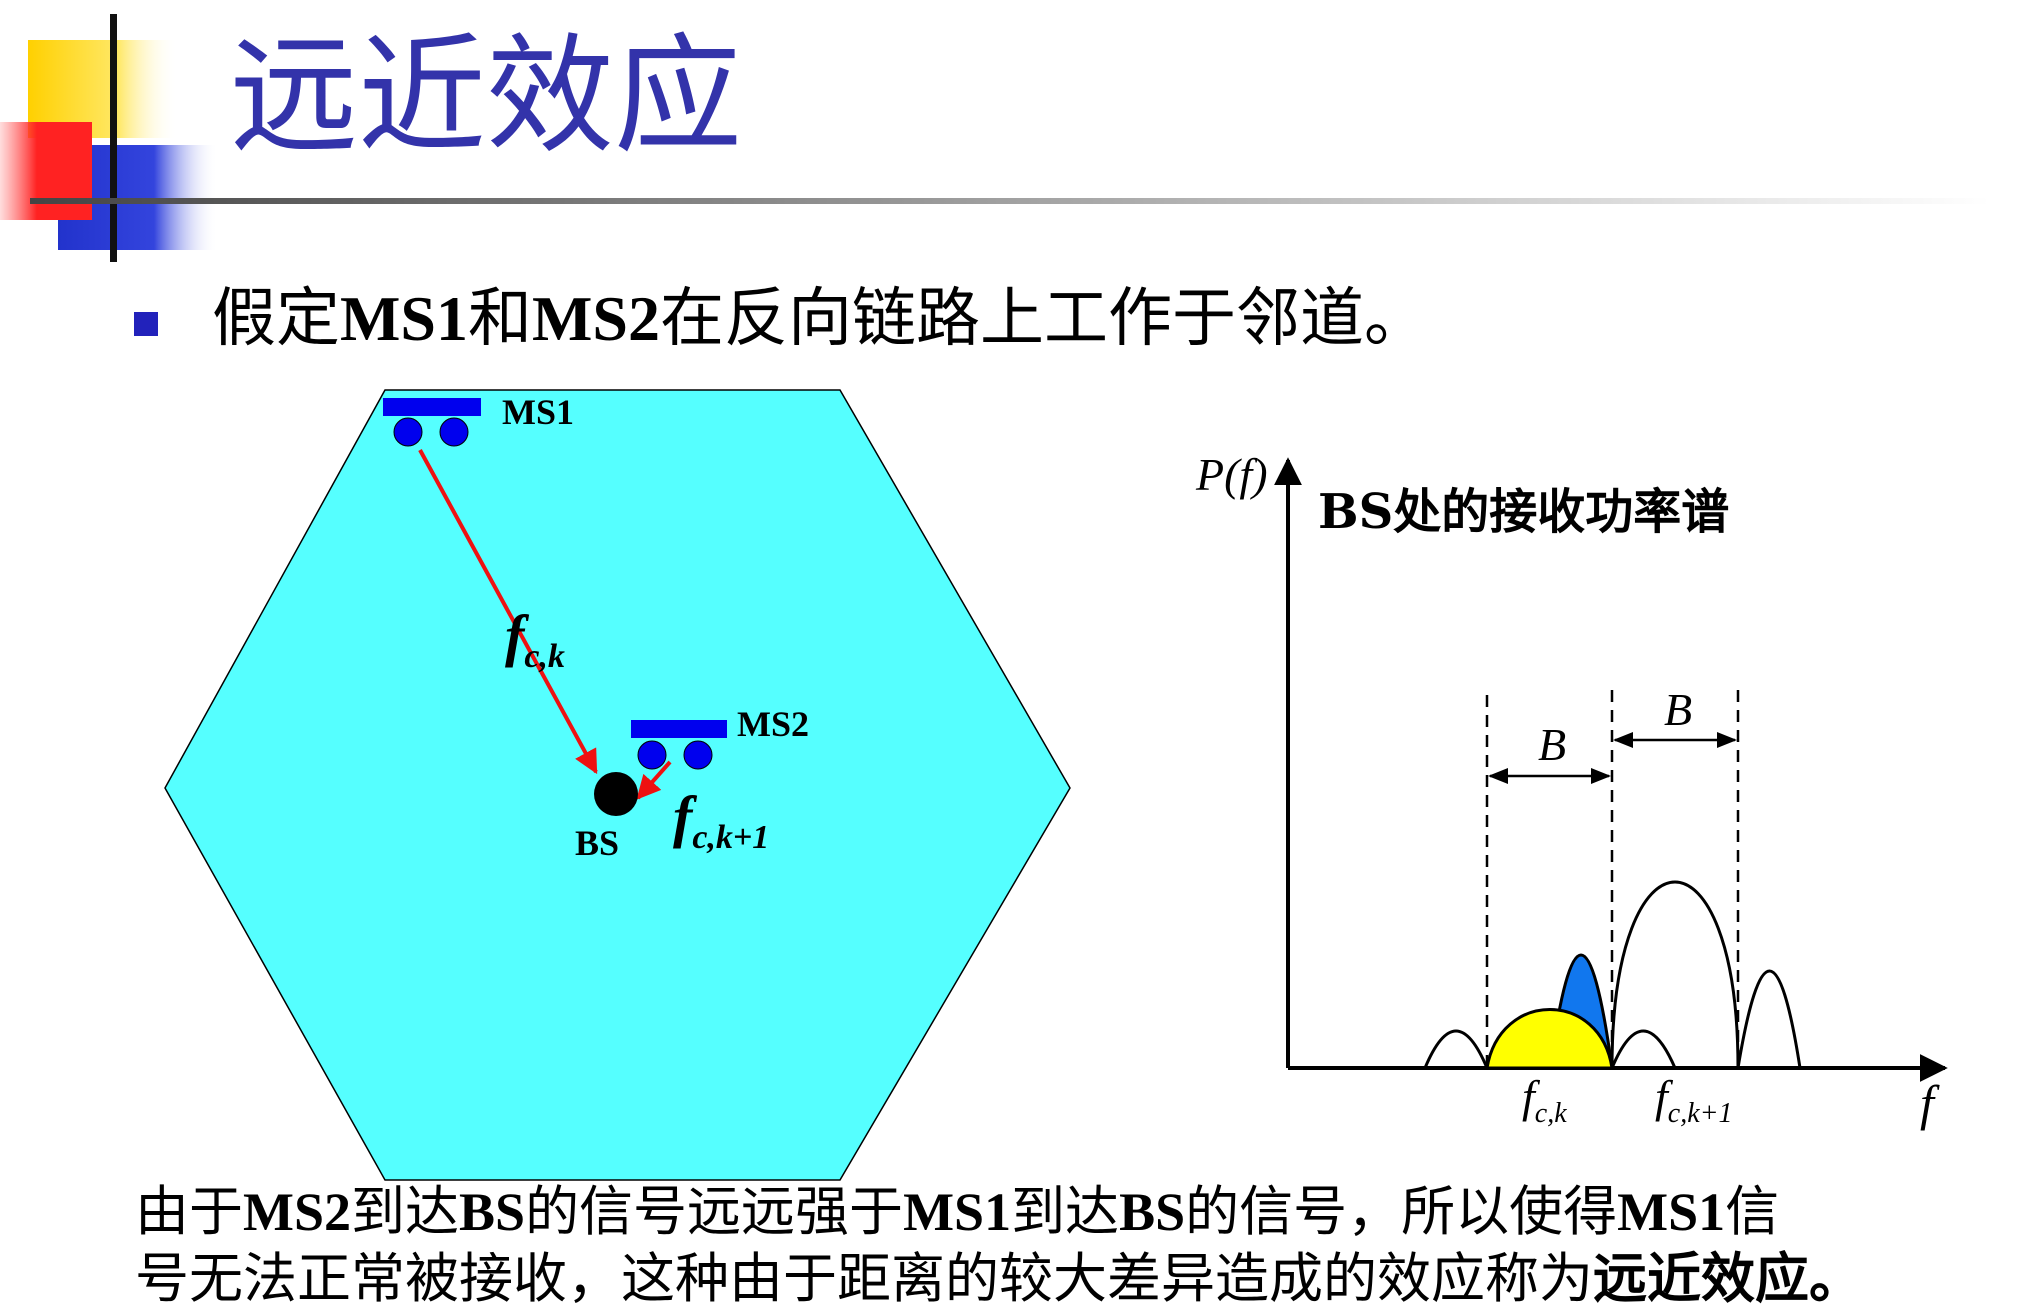  What do you see at coordinates (103, 89) in the screenshot?
I see `decor-yellow-block` at bounding box center [103, 89].